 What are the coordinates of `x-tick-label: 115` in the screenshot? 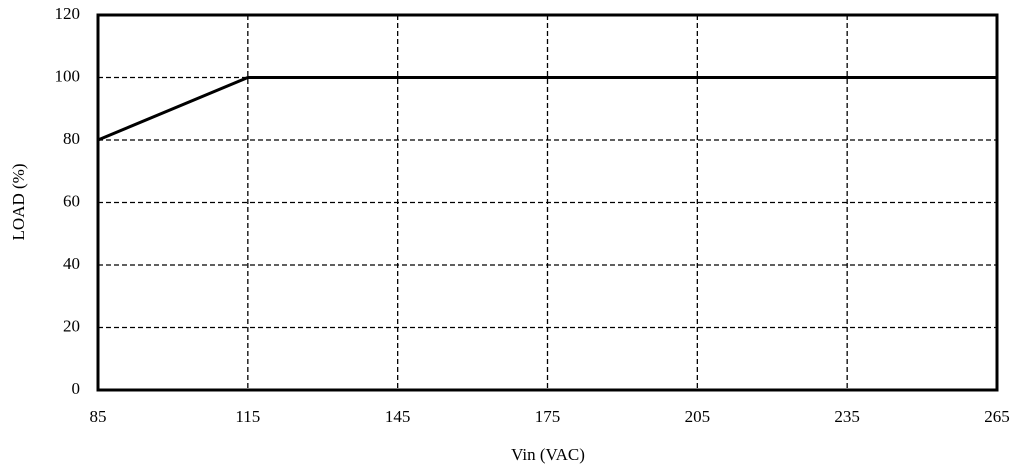 It's located at (247, 416).